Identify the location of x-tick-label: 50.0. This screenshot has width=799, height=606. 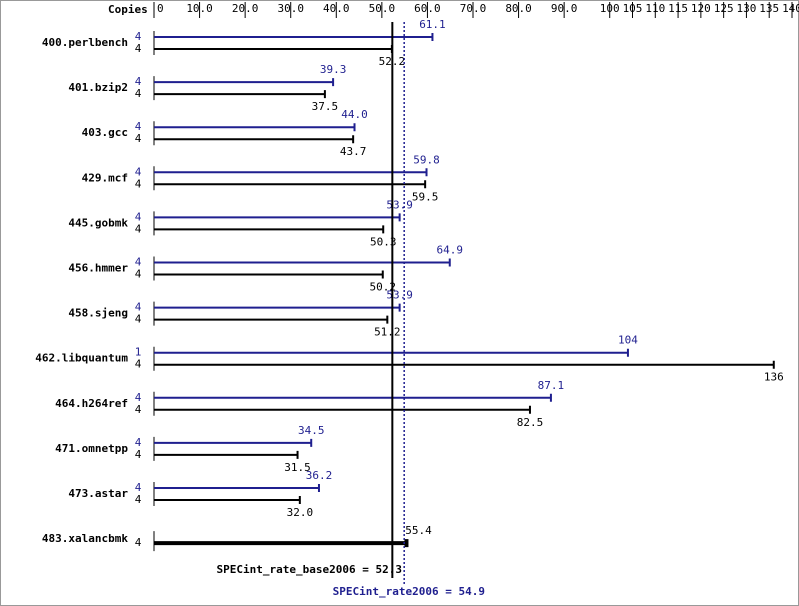
(382, 8).